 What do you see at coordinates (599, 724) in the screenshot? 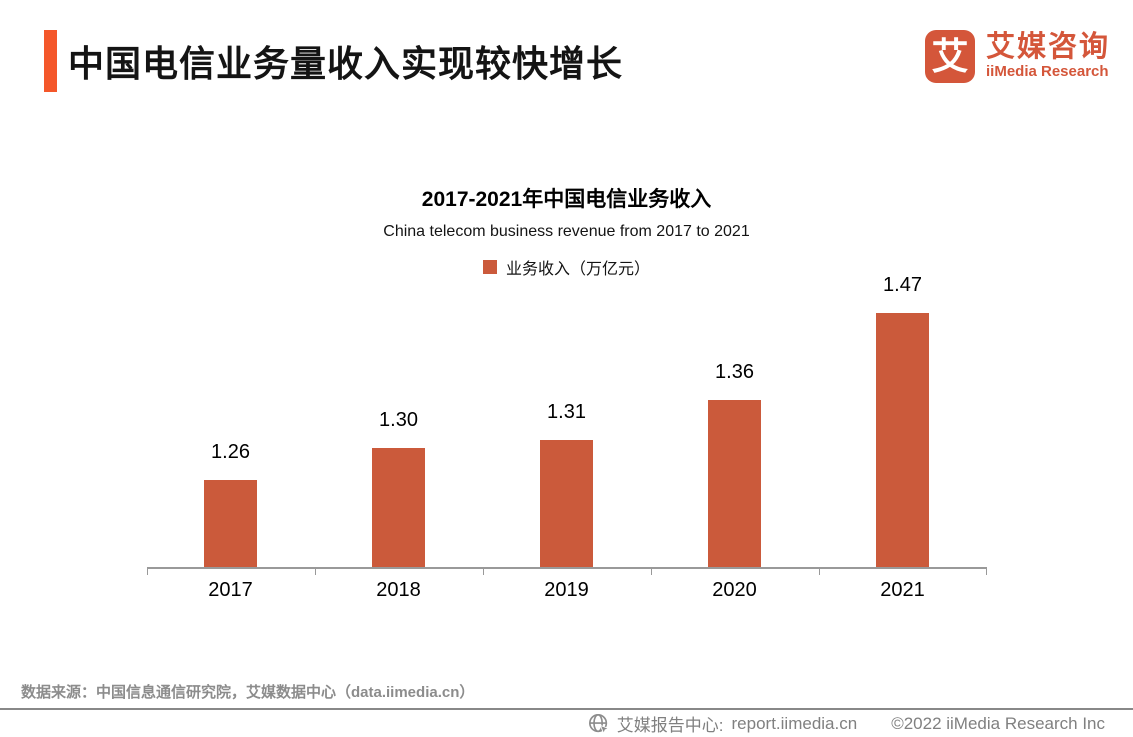
I see `globe-cursor-icon` at bounding box center [599, 724].